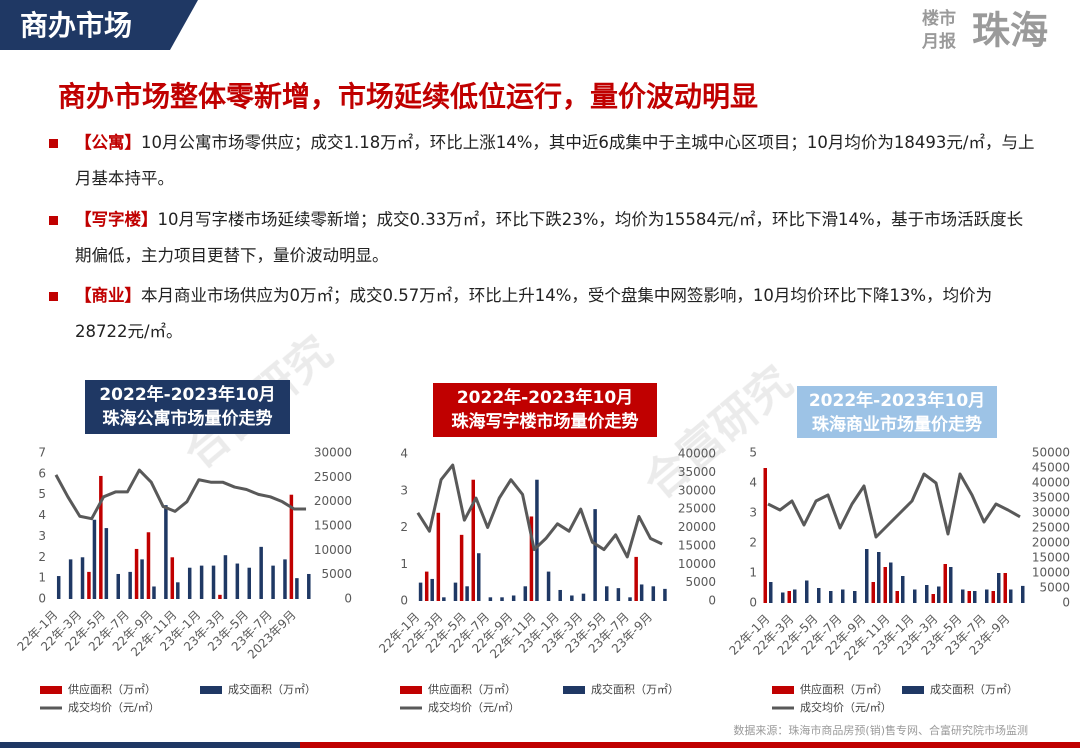  Describe the element at coordinates (938, 41) in the screenshot. I see `logo-bottom: 月报` at that location.